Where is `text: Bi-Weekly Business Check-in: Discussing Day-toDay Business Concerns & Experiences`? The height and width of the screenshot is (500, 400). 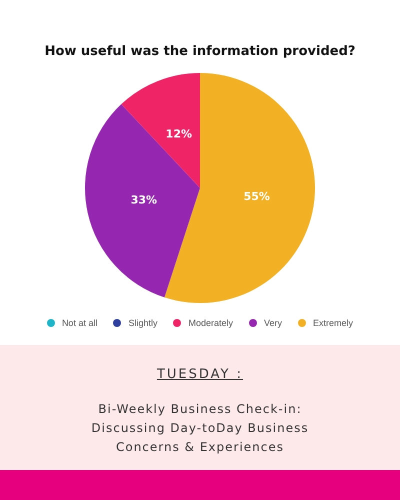 text: Bi-Weekly Business Check-in: Discussing Day-toDay Business Concerns & Experiences is located at coordinates (200, 428).